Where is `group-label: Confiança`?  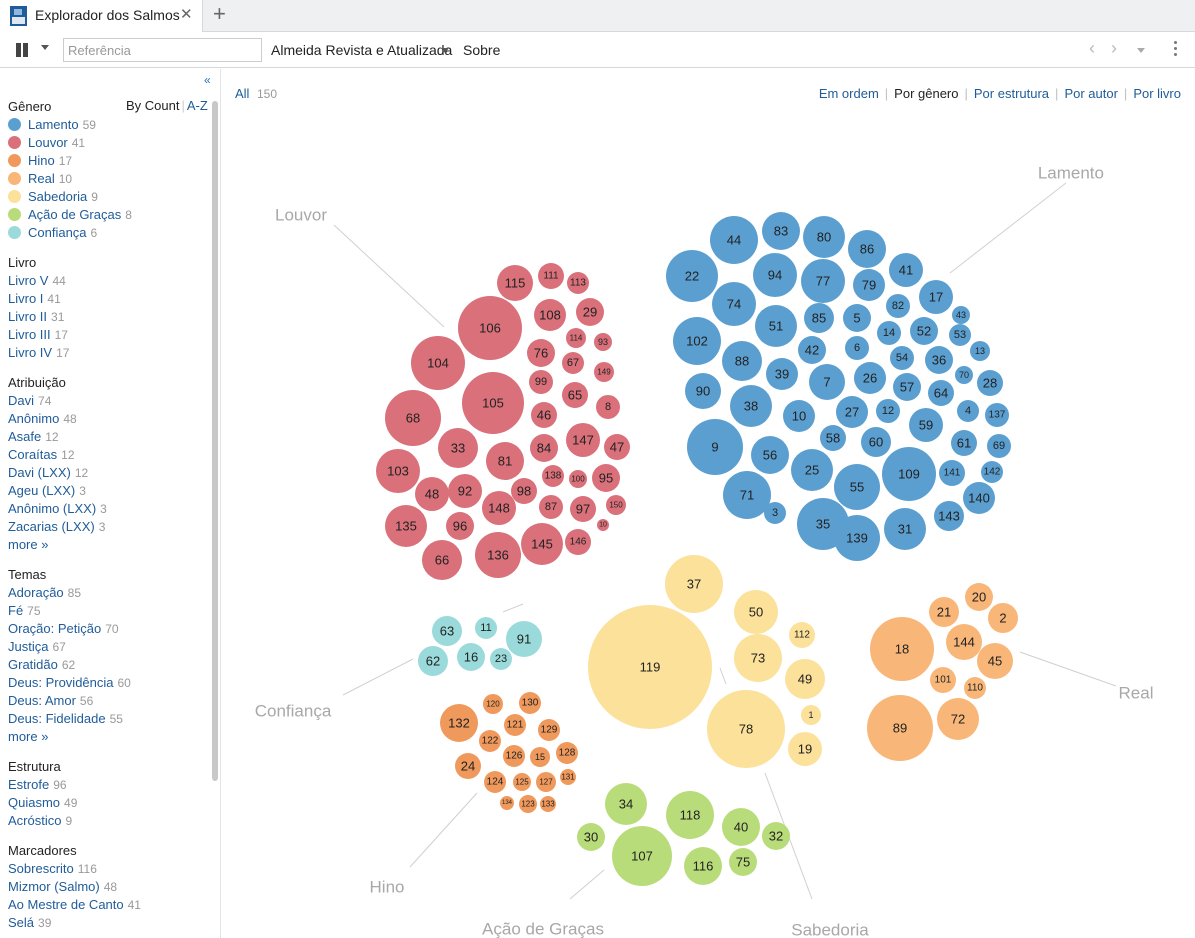
group-label: Confiança is located at coordinates (293, 711).